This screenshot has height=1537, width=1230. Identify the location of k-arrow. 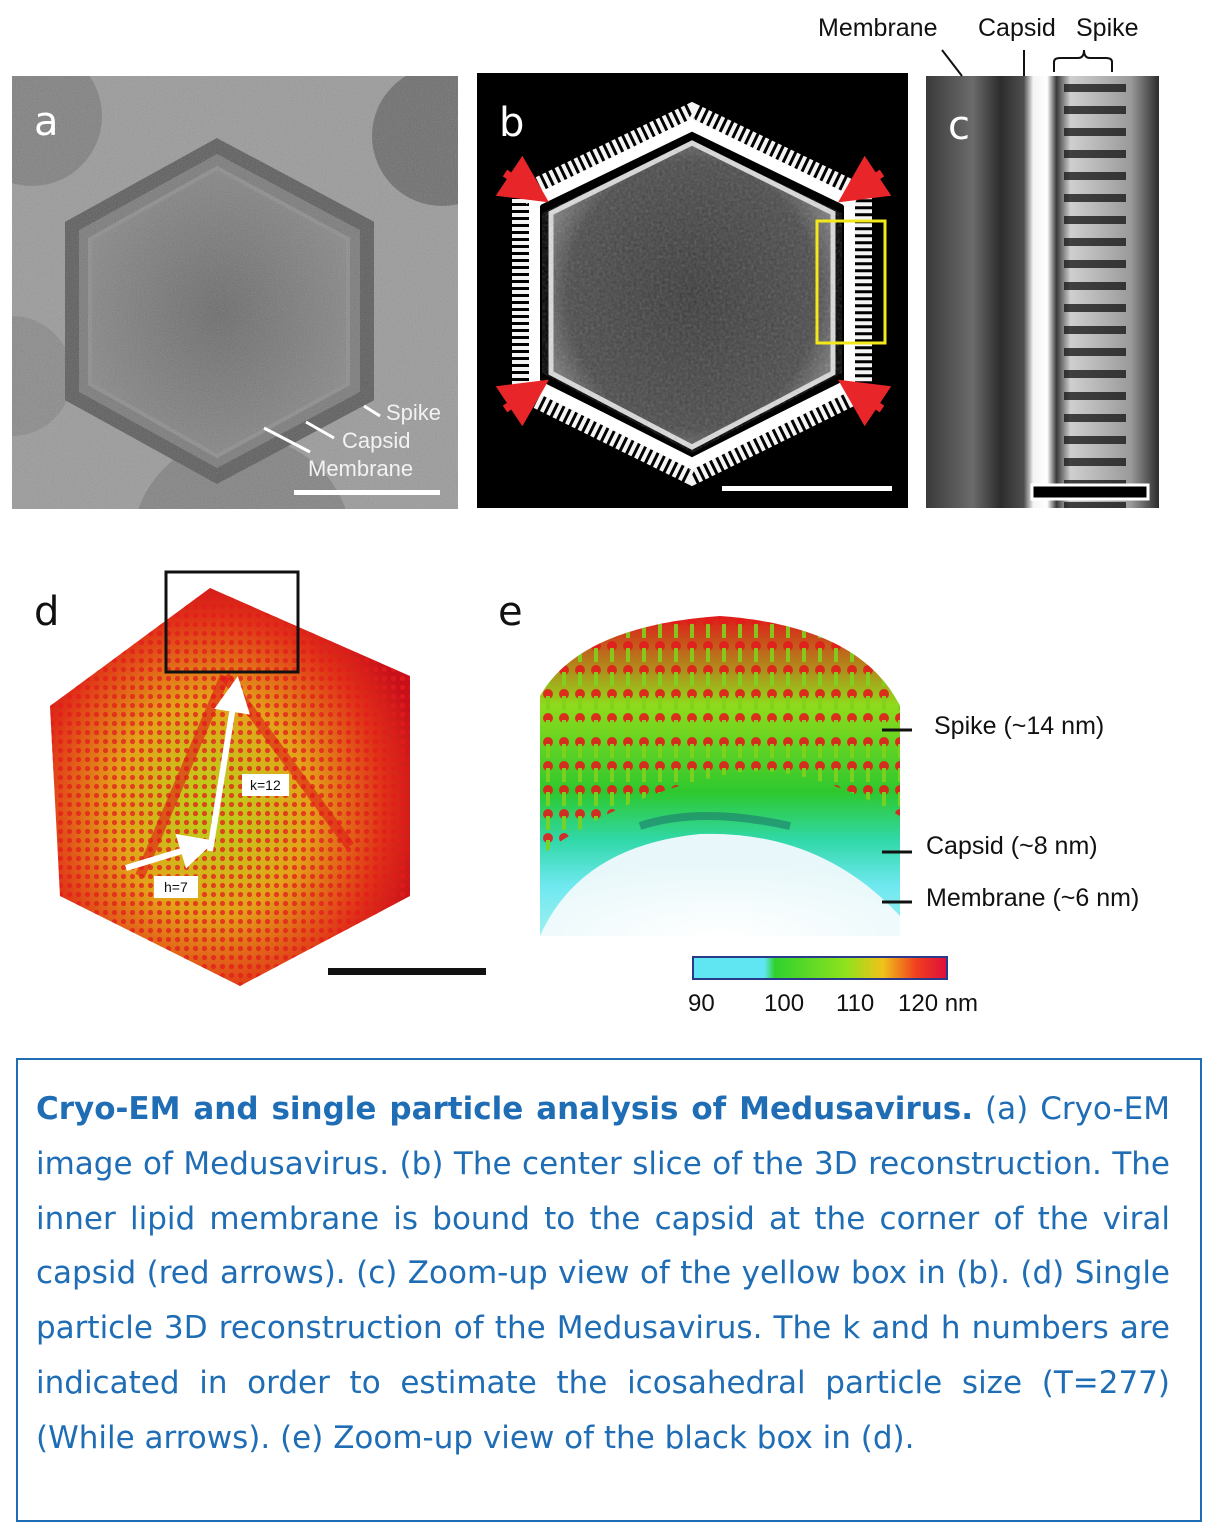
(228, 764).